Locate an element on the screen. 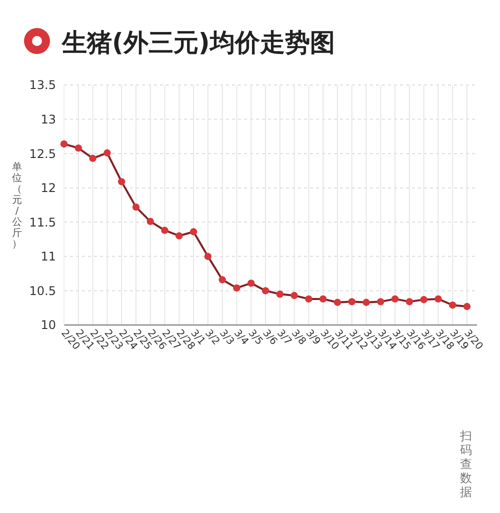  y-tick-label: 12.5 is located at coordinates (42, 153).